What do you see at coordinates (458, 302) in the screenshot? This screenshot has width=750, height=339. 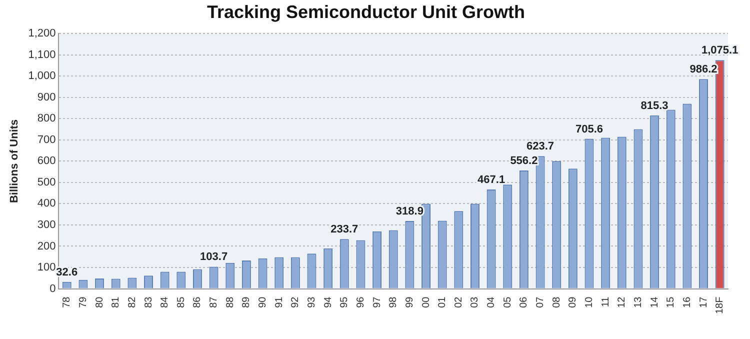 I see `x-tick-label: 02` at bounding box center [458, 302].